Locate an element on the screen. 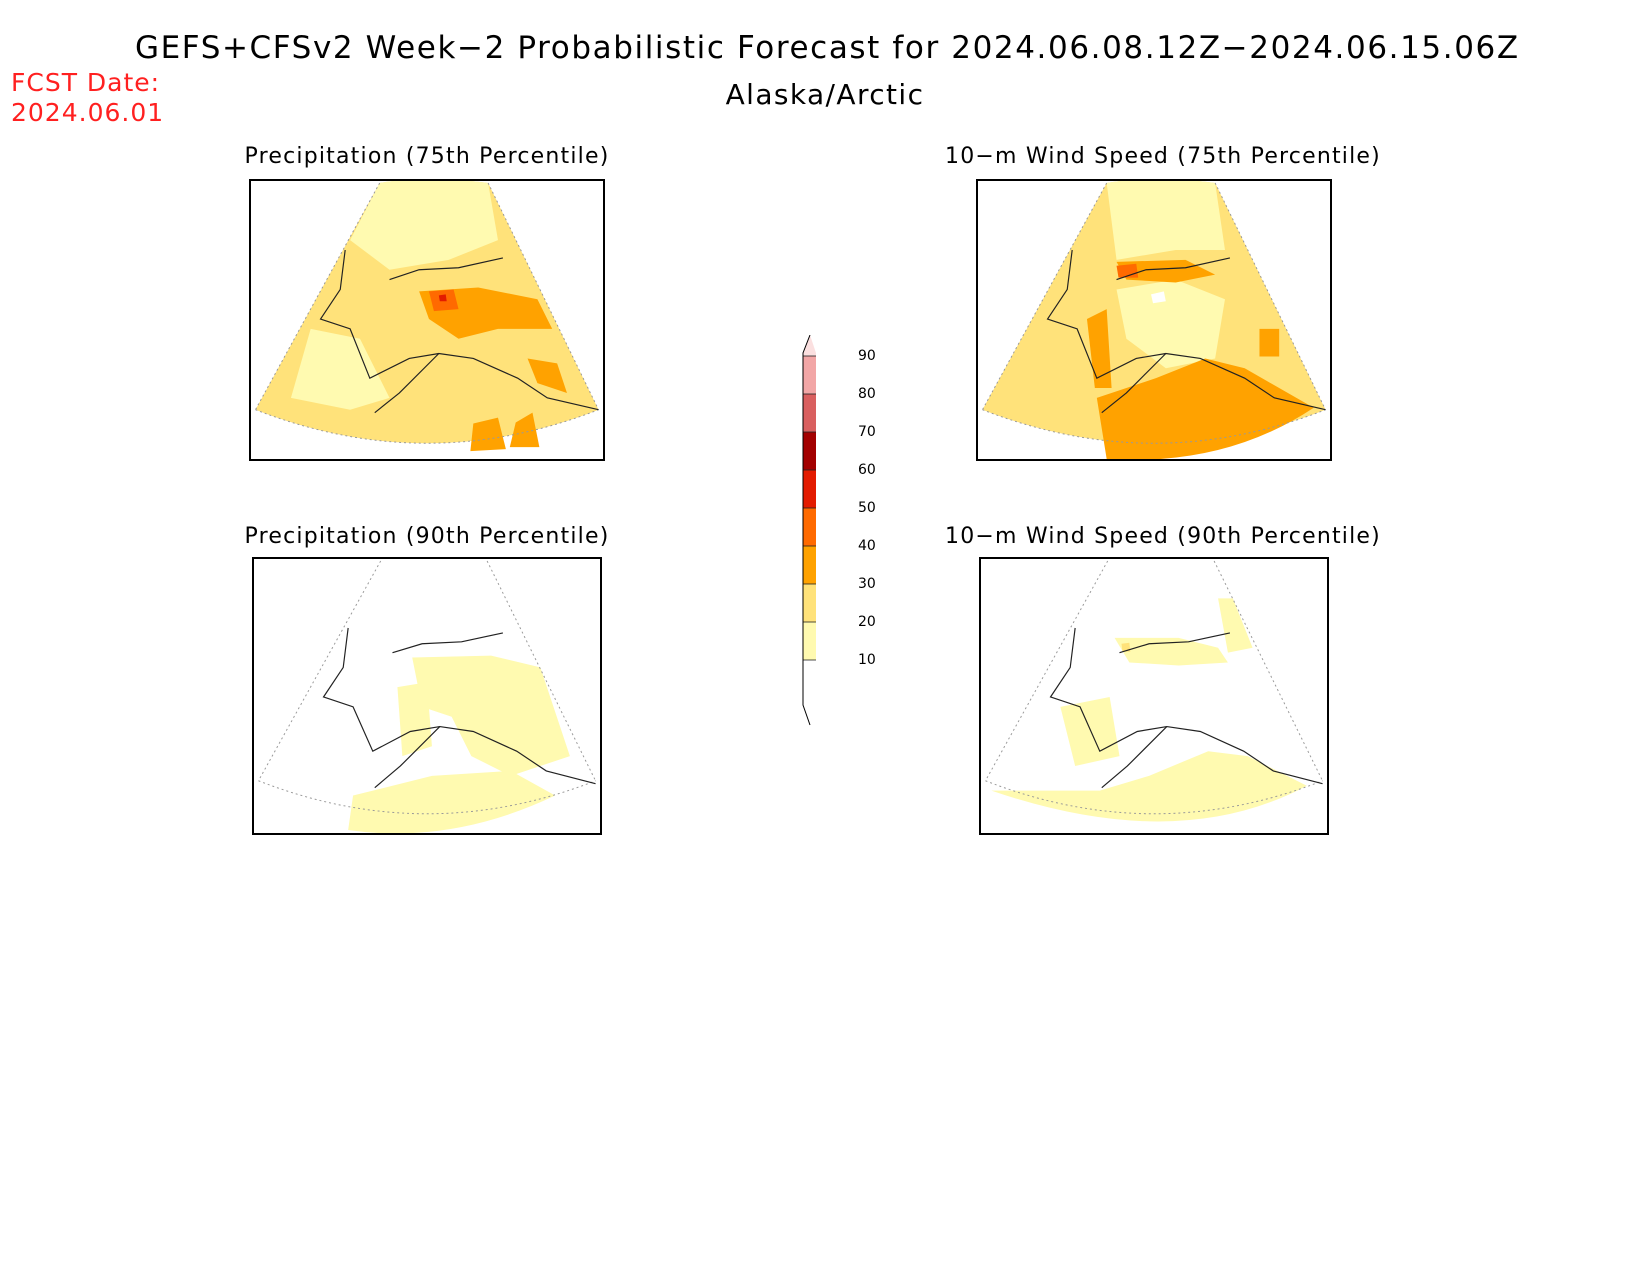 The height and width of the screenshot is (1275, 1650). wind-90-peninsula is located at coordinates (1134, 757).